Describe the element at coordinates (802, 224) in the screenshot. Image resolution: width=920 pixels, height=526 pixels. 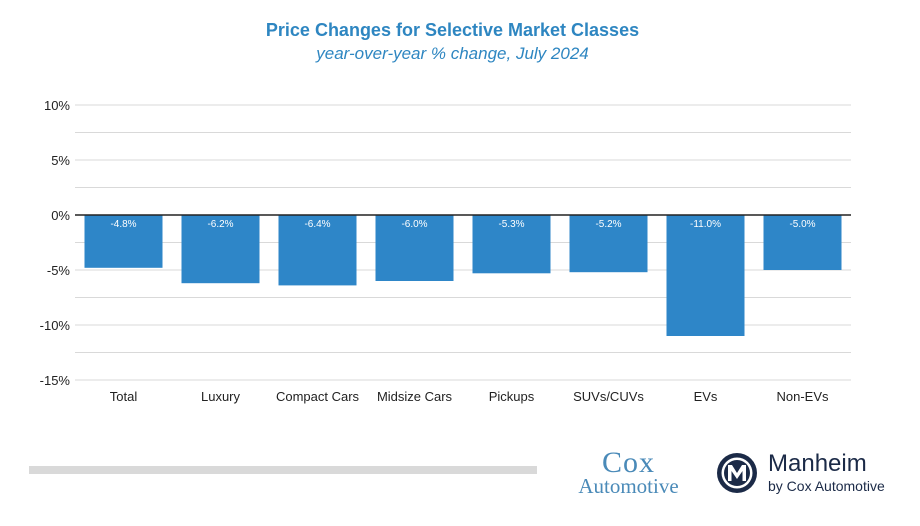
I see `bar-value-label: -5.0%` at that location.